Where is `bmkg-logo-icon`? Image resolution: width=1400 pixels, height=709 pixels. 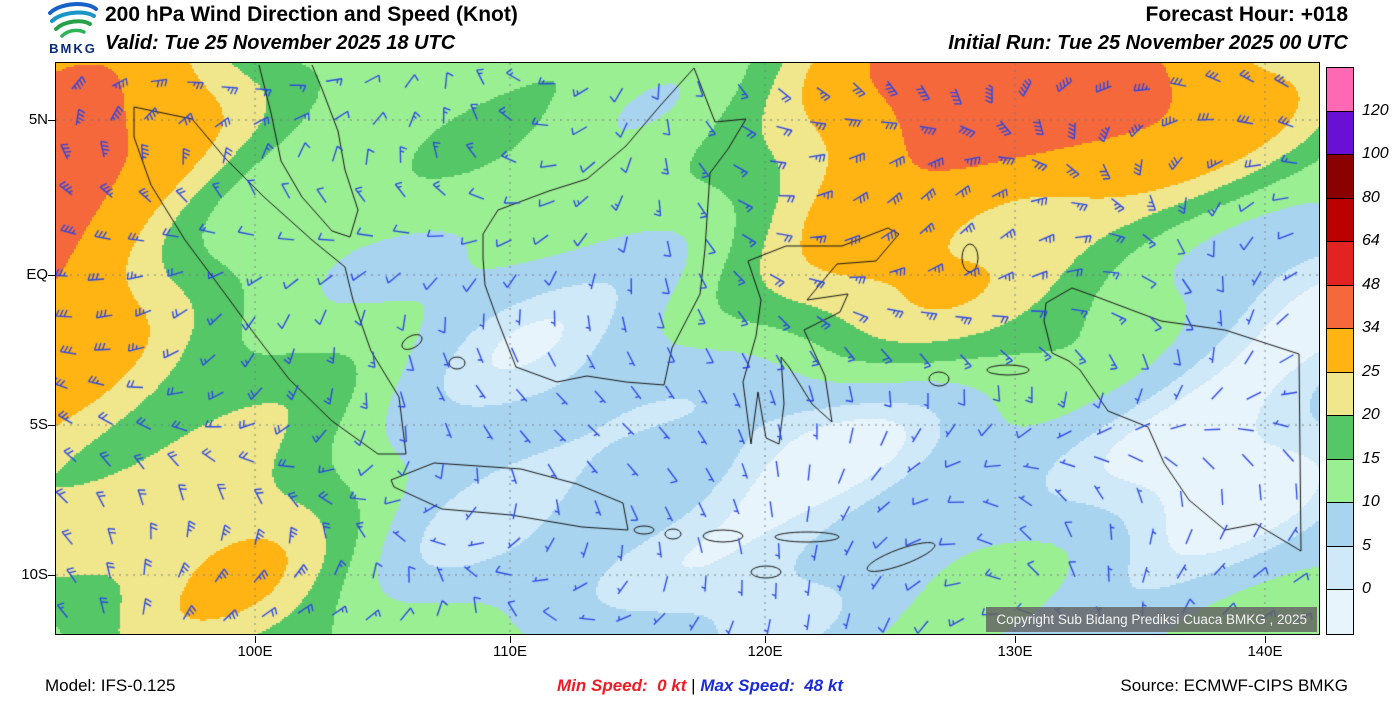
bmkg-logo-icon is located at coordinates (73, 20).